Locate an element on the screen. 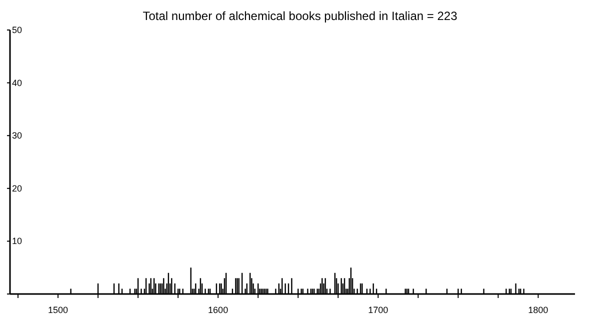 This screenshot has width=594, height=321. x-tick-label: 1700 is located at coordinates (378, 310).